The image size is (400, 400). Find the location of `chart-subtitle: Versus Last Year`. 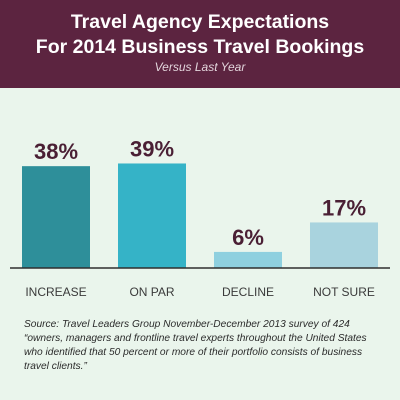

chart-subtitle: Versus Last Year is located at coordinates (200, 67).